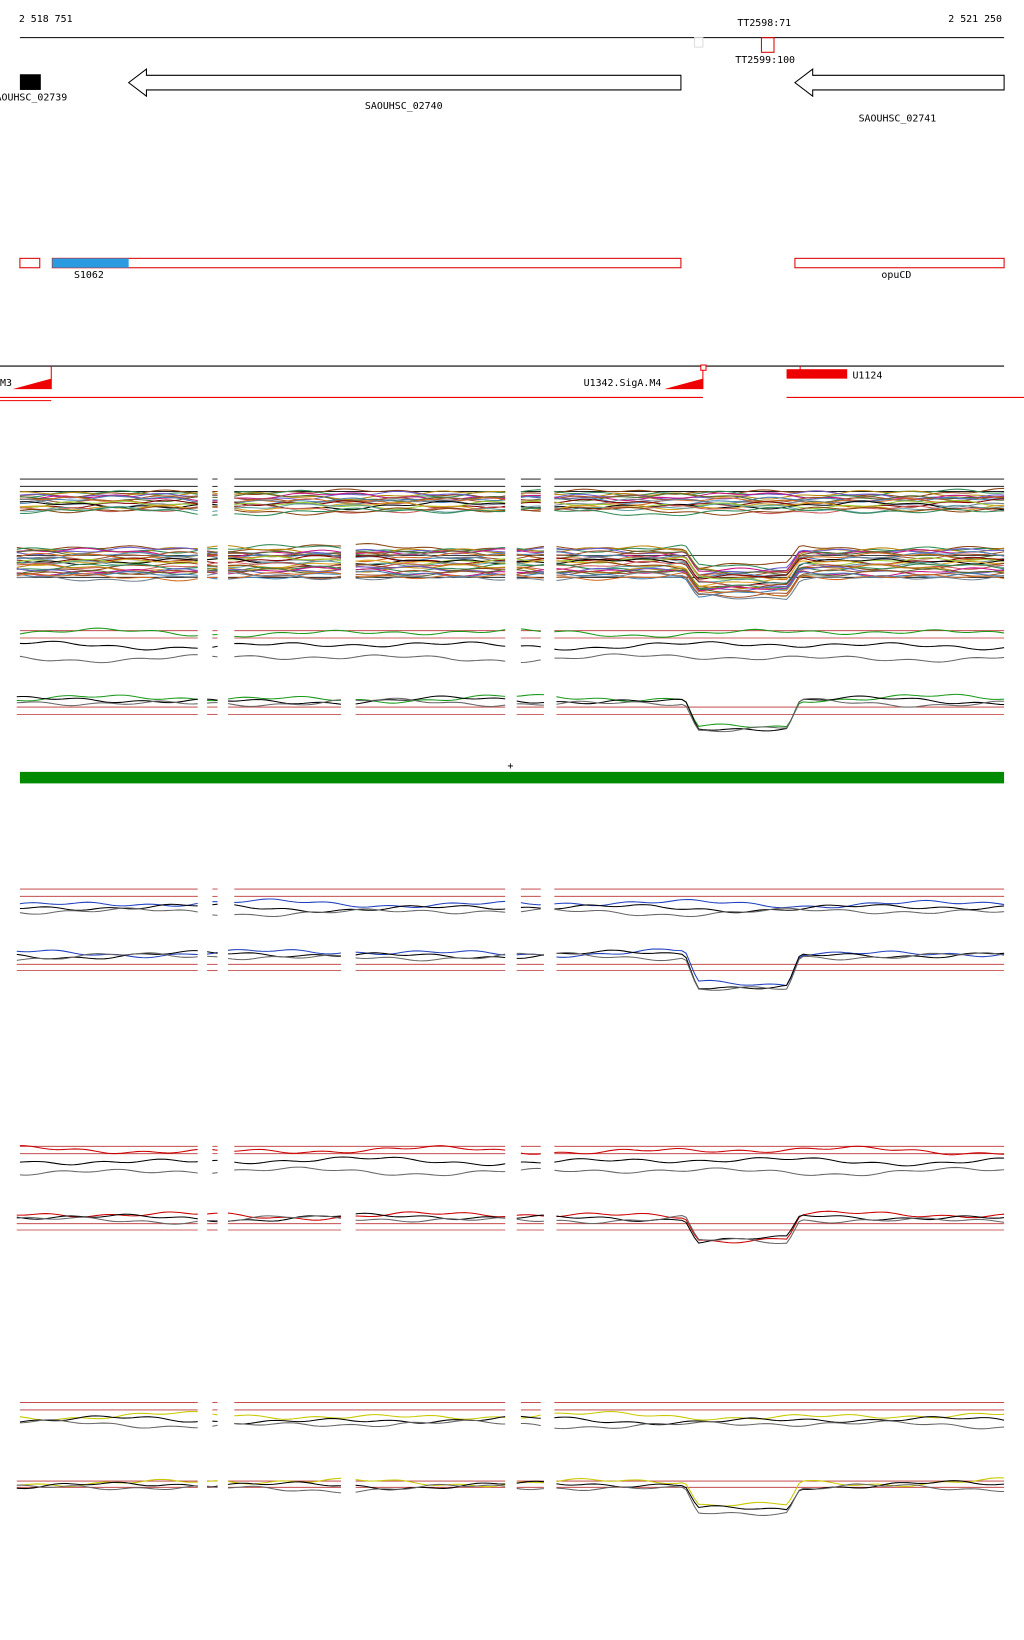 This screenshot has width=1024, height=1640. Describe the element at coordinates (764, 23) in the screenshot. I see `marker-label: TT2598:71` at that location.